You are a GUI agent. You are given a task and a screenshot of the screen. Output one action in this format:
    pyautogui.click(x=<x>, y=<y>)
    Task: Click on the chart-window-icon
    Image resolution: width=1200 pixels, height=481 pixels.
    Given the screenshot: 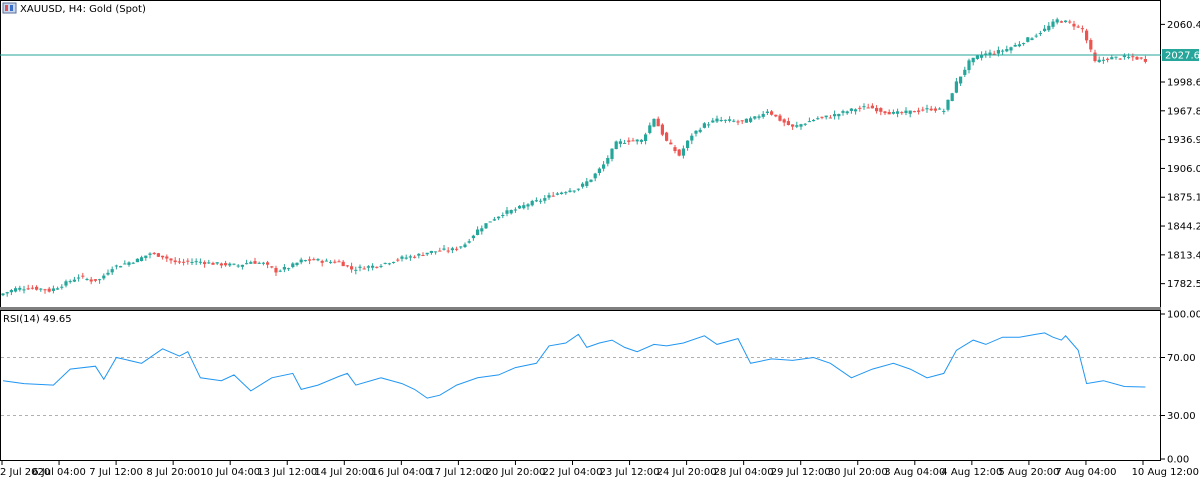 What is the action you would take?
    pyautogui.click(x=9, y=8)
    